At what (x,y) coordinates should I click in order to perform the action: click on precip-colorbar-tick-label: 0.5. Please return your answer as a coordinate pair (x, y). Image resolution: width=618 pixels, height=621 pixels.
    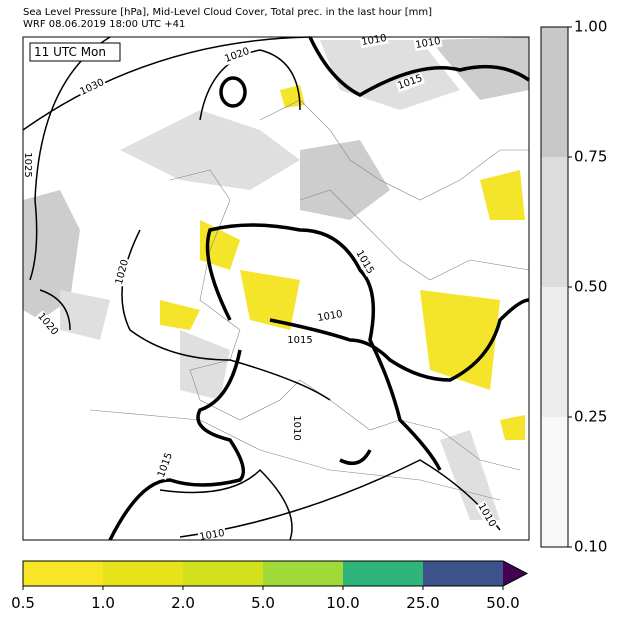
    Looking at the image, I should click on (23, 603).